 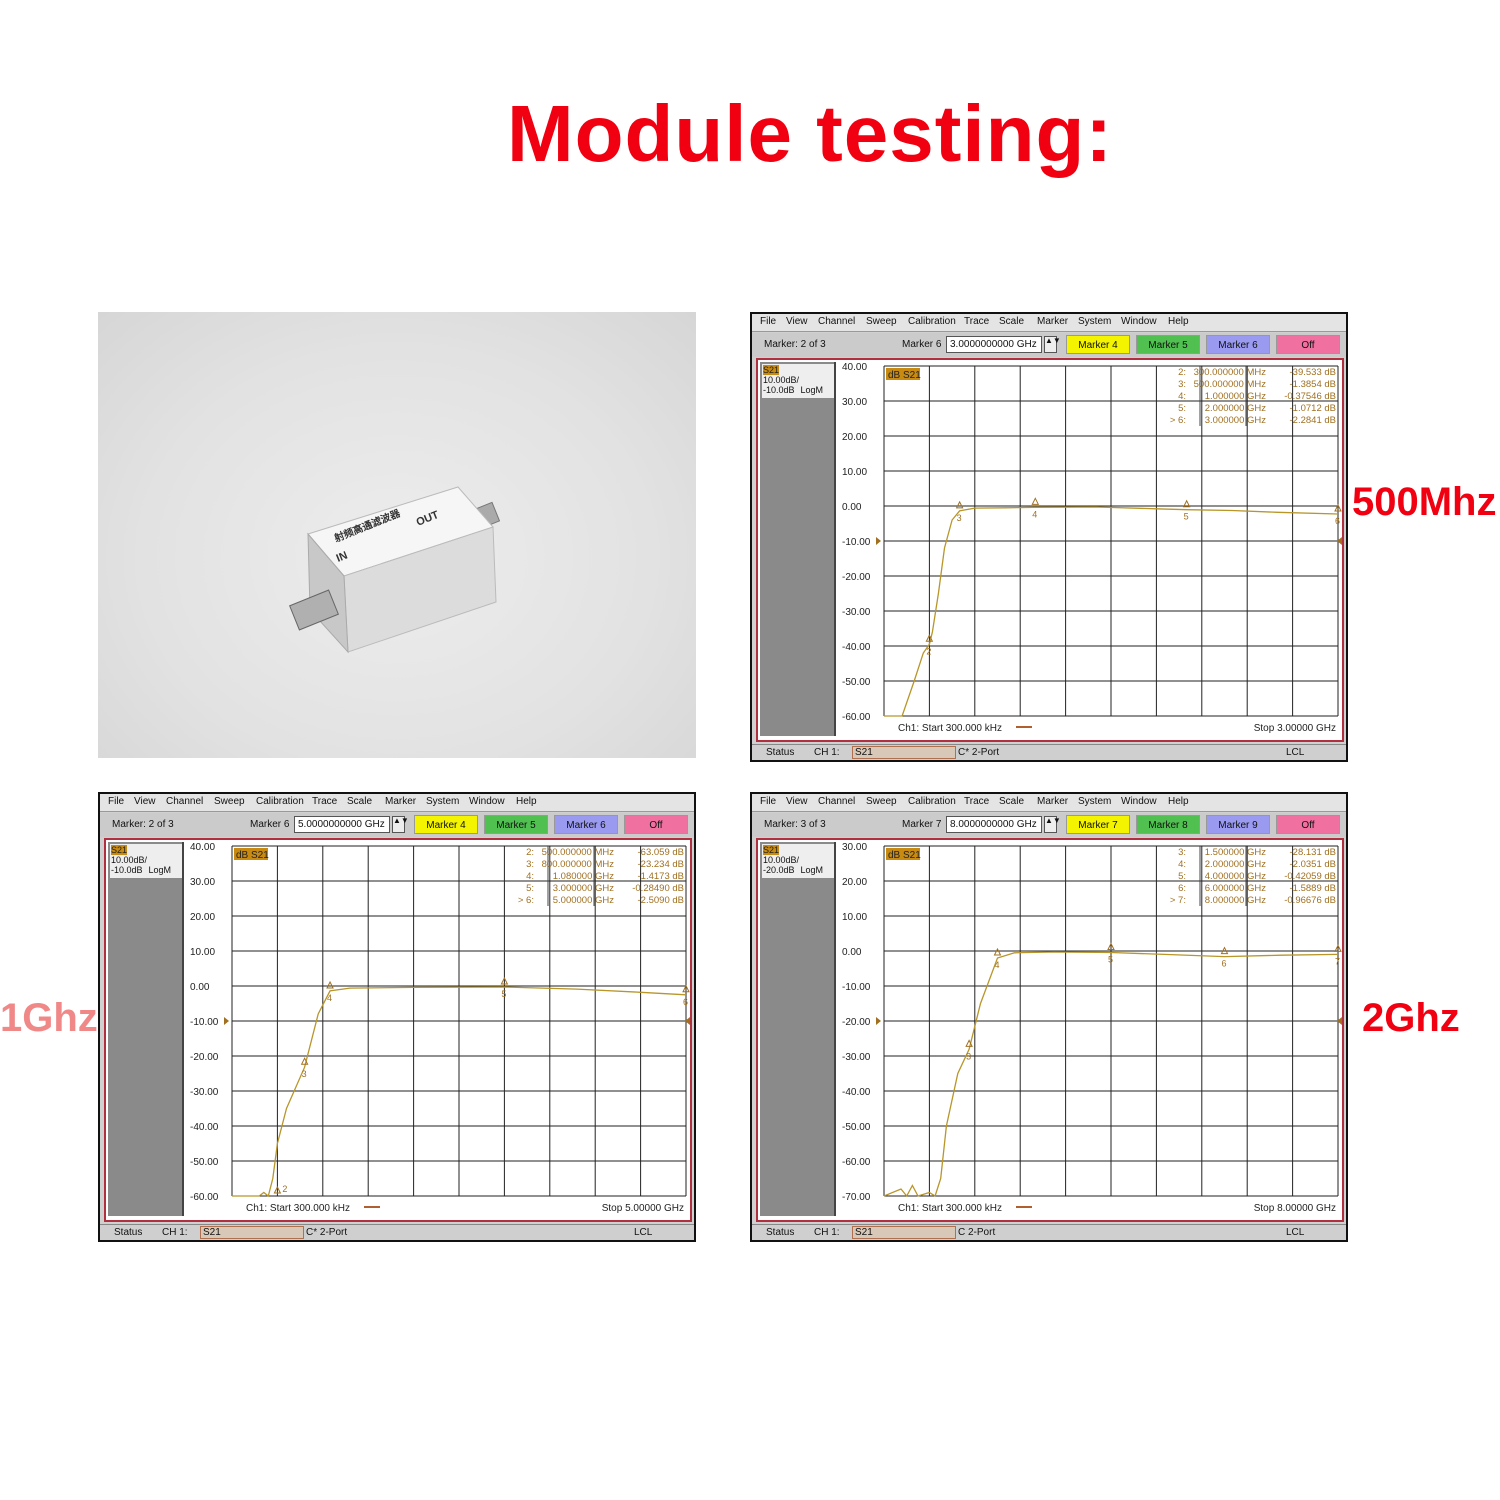 What do you see at coordinates (1339, 541) in the screenshot?
I see `ref-level-arrow-right` at bounding box center [1339, 541].